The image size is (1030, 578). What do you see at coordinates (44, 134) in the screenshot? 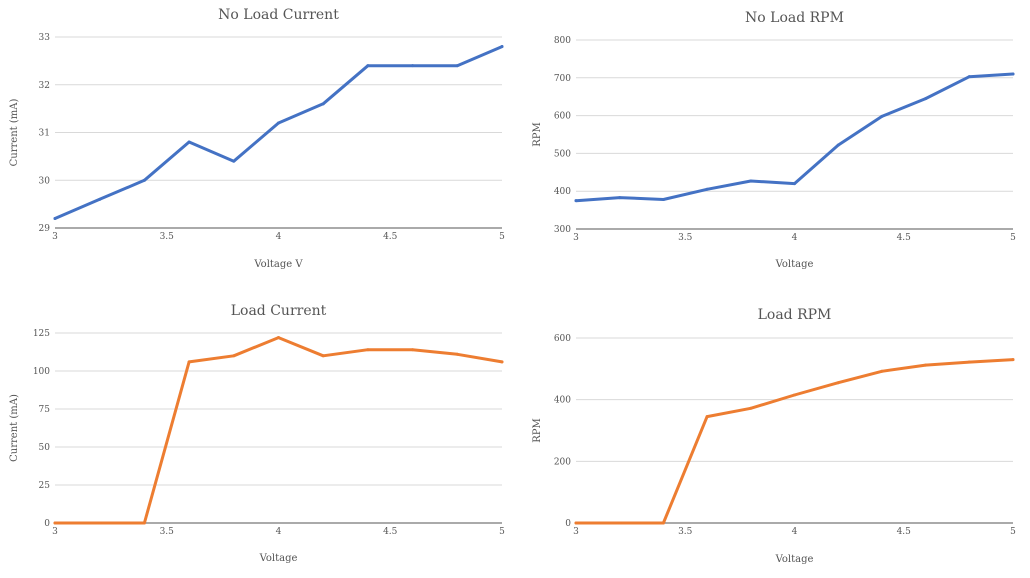
I see `y-tick-label: 31` at bounding box center [44, 134].